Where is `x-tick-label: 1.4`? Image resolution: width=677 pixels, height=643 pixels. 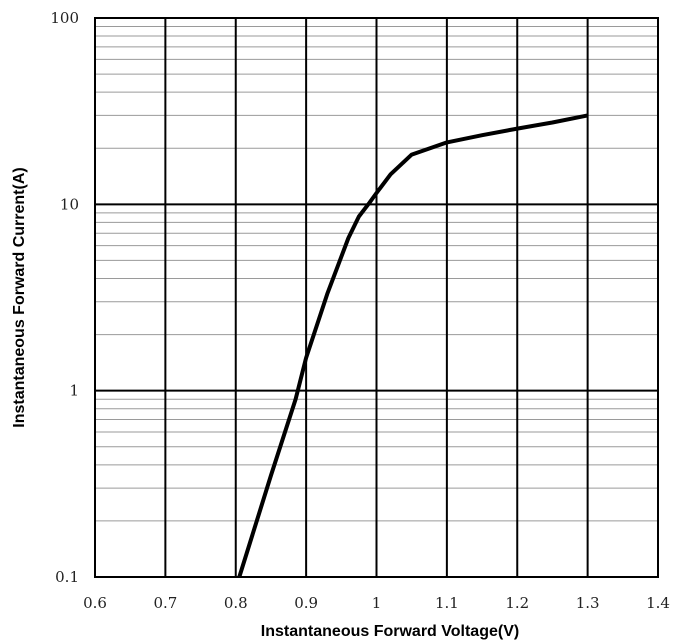
x-tick-label: 1.4 is located at coordinates (658, 603).